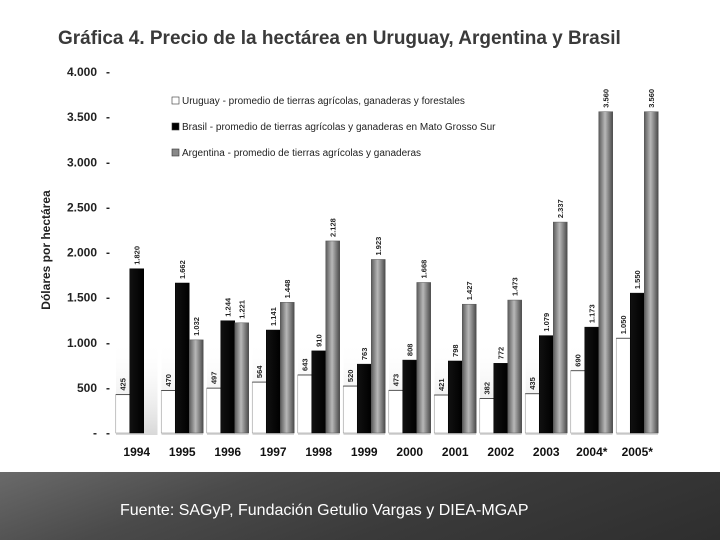 Image resolution: width=720 pixels, height=540 pixels. Describe the element at coordinates (637, 279) in the screenshot. I see `data-label: 1.550` at that location.